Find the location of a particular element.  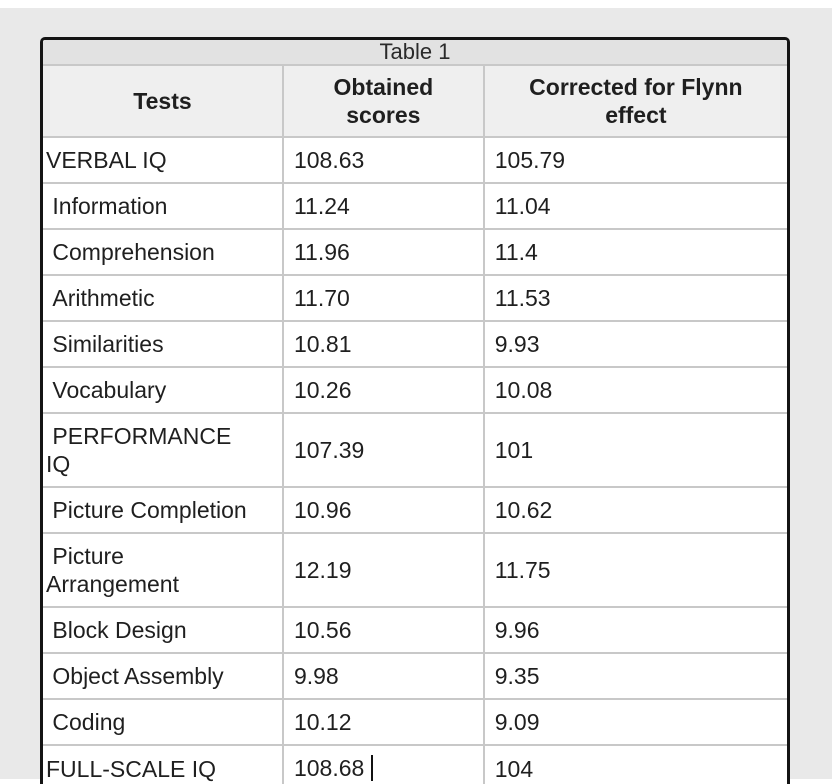

table-row: PERFORMANCE IQ 107.39 101 is located at coordinates (415, 450).